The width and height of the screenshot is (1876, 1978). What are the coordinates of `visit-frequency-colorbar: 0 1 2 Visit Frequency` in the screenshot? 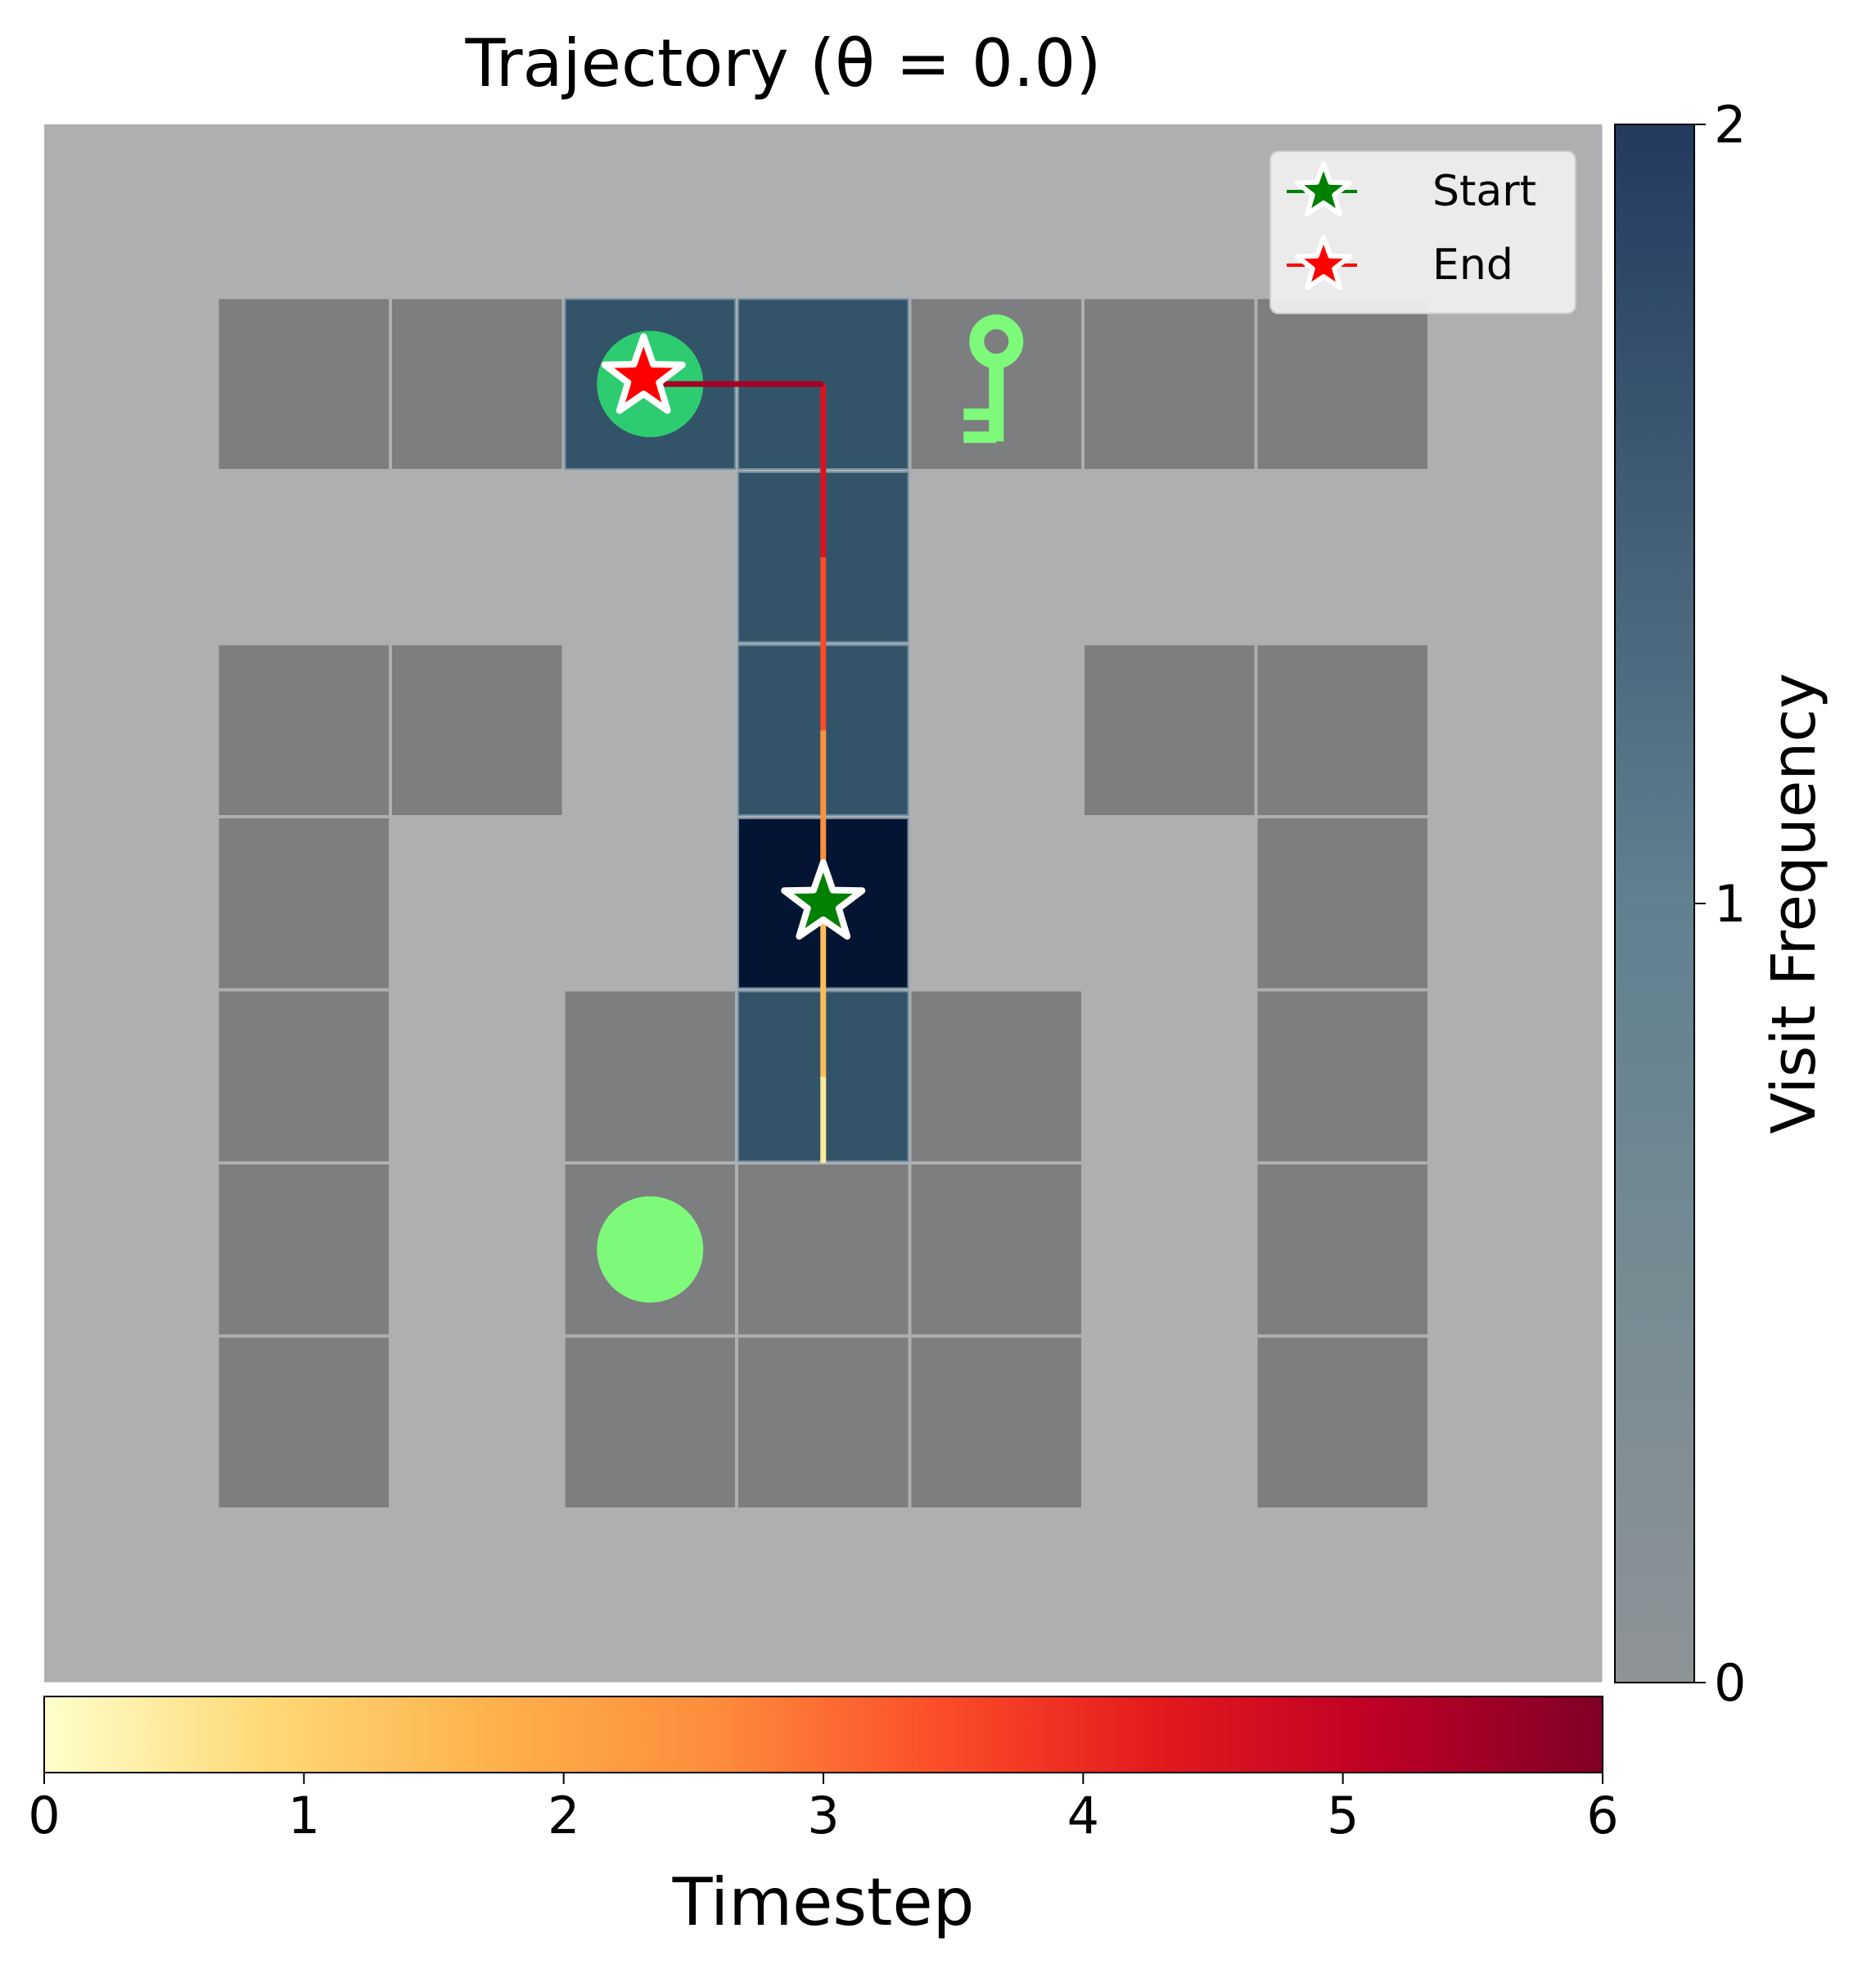 It's located at (1721, 904).